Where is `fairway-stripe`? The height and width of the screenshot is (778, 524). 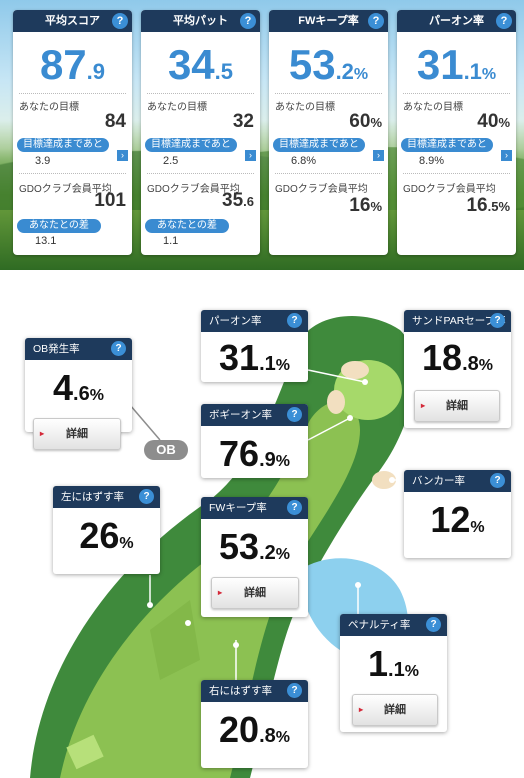 fairway-stripe is located at coordinates (175, 640).